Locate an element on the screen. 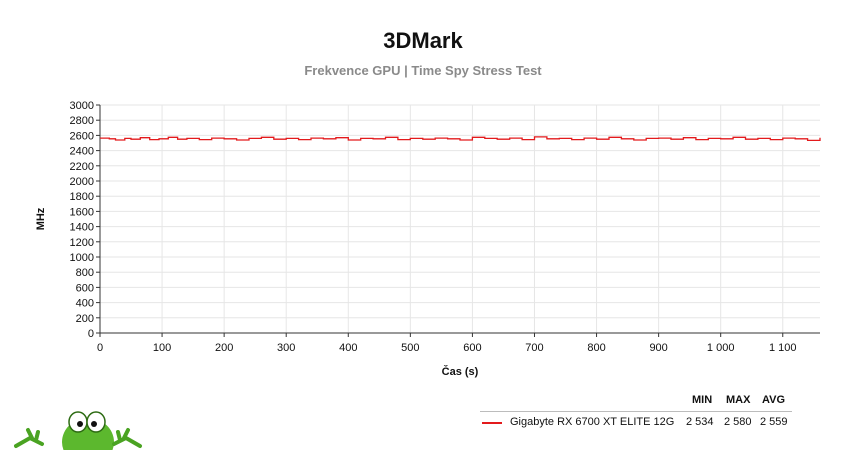  y-tick-label: 2400 is located at coordinates (82, 152).